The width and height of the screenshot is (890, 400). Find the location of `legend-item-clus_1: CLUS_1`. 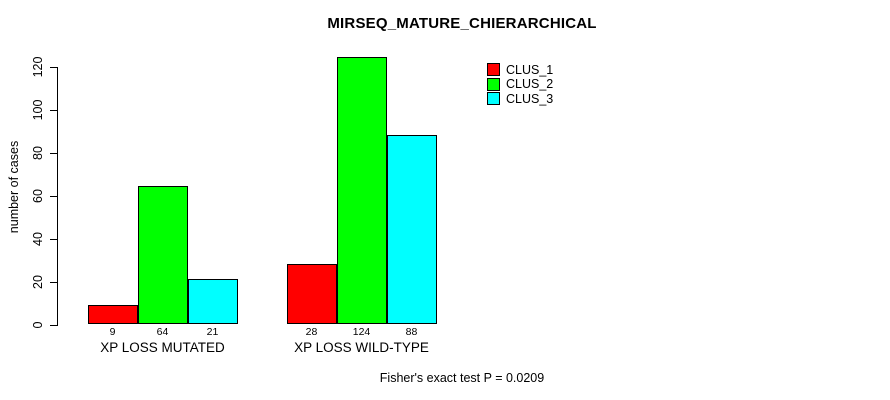

legend-item-clus_1: CLUS_1 is located at coordinates (520, 69).